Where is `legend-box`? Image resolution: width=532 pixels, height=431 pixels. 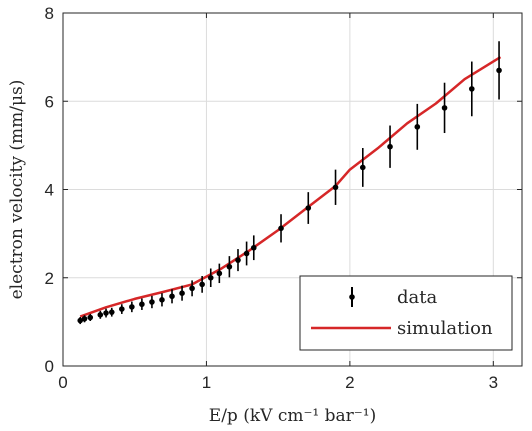
legend-box is located at coordinates (406, 313).